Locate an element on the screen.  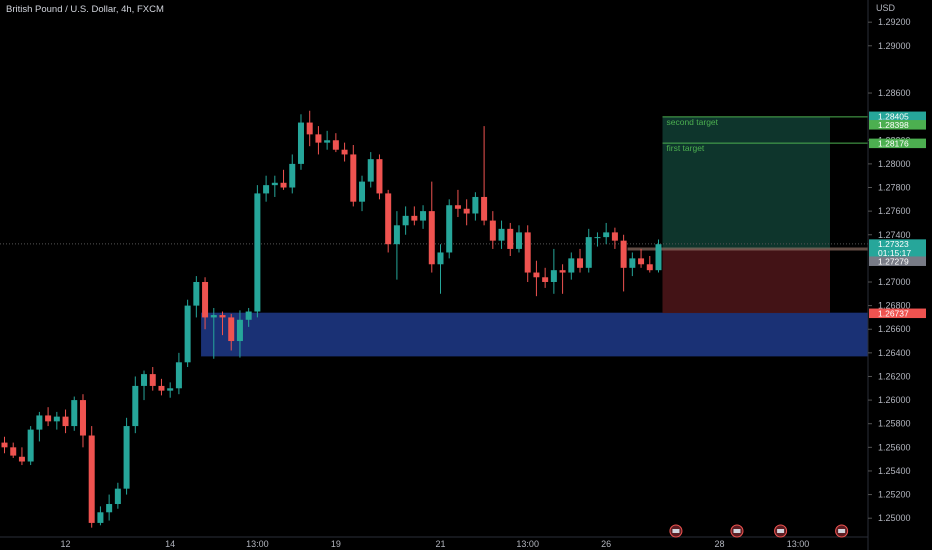
price-tick-label: 1.26600 is located at coordinates (894, 329).